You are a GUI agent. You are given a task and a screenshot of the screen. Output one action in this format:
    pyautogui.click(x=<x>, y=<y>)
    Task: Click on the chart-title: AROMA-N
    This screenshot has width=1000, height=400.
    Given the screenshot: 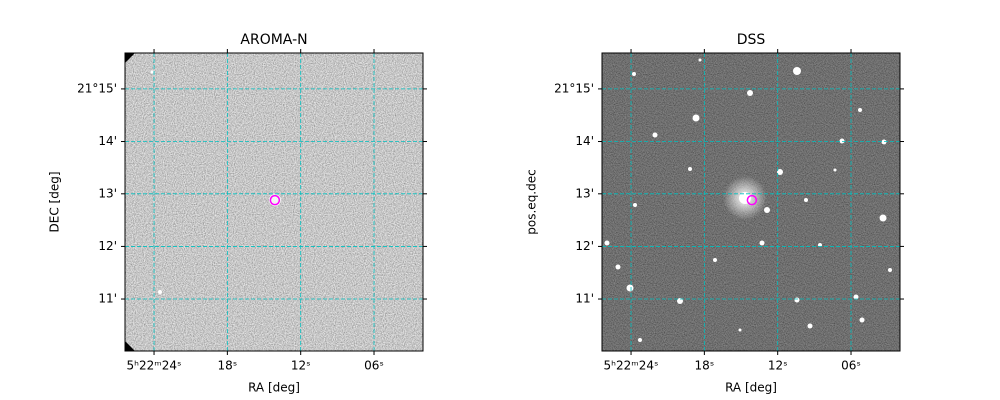 What is the action you would take?
    pyautogui.click(x=273, y=40)
    